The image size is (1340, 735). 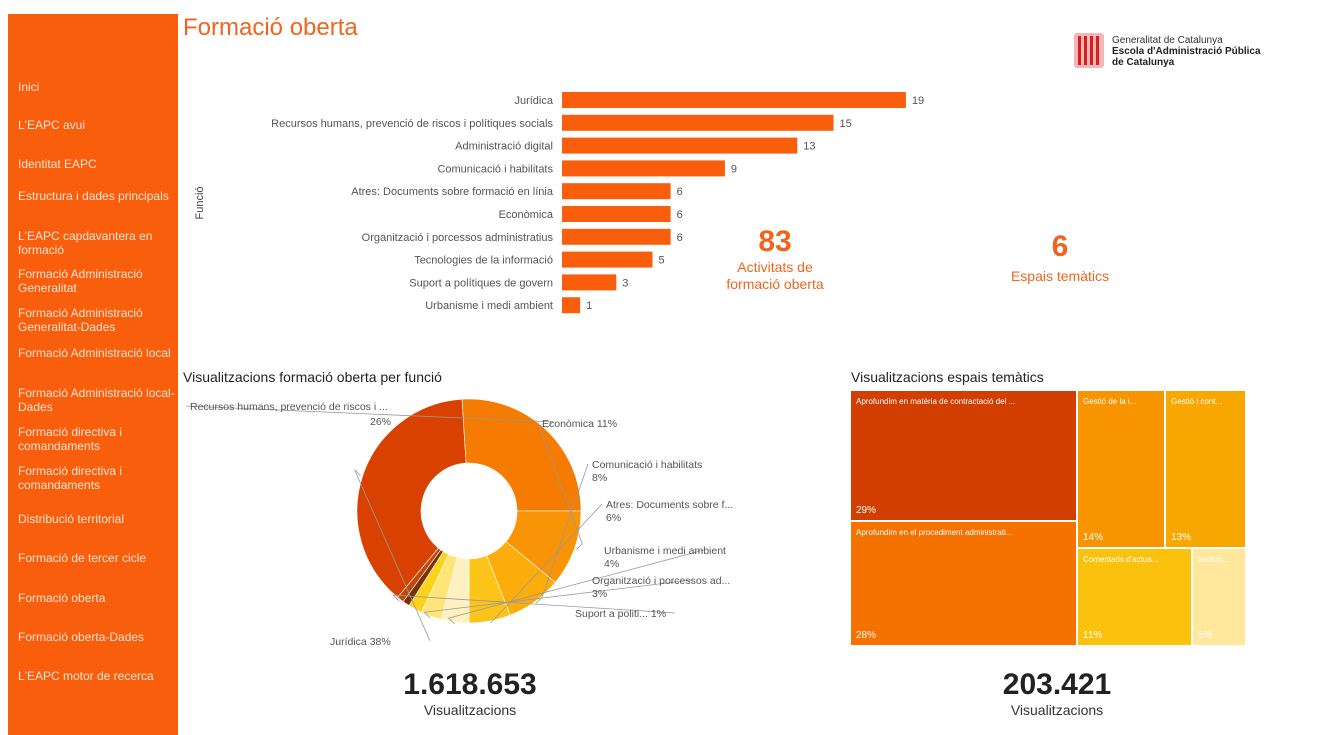 What do you see at coordinates (775, 284) in the screenshot?
I see `kpi-activitats-label-2: formació oberta` at bounding box center [775, 284].